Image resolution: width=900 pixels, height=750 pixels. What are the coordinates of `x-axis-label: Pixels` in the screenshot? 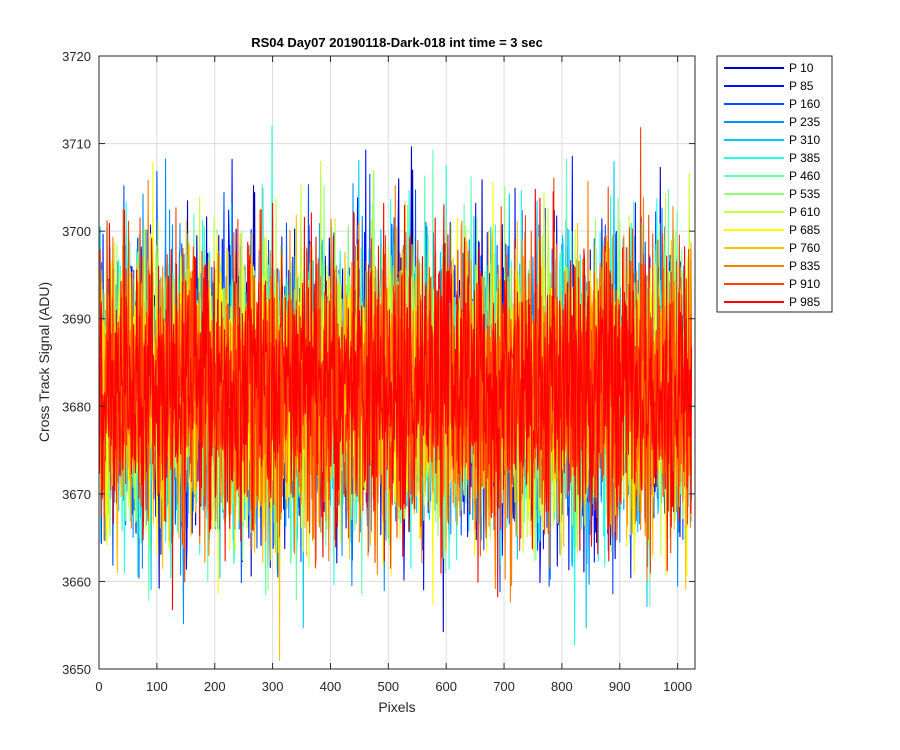 It's located at (396, 707).